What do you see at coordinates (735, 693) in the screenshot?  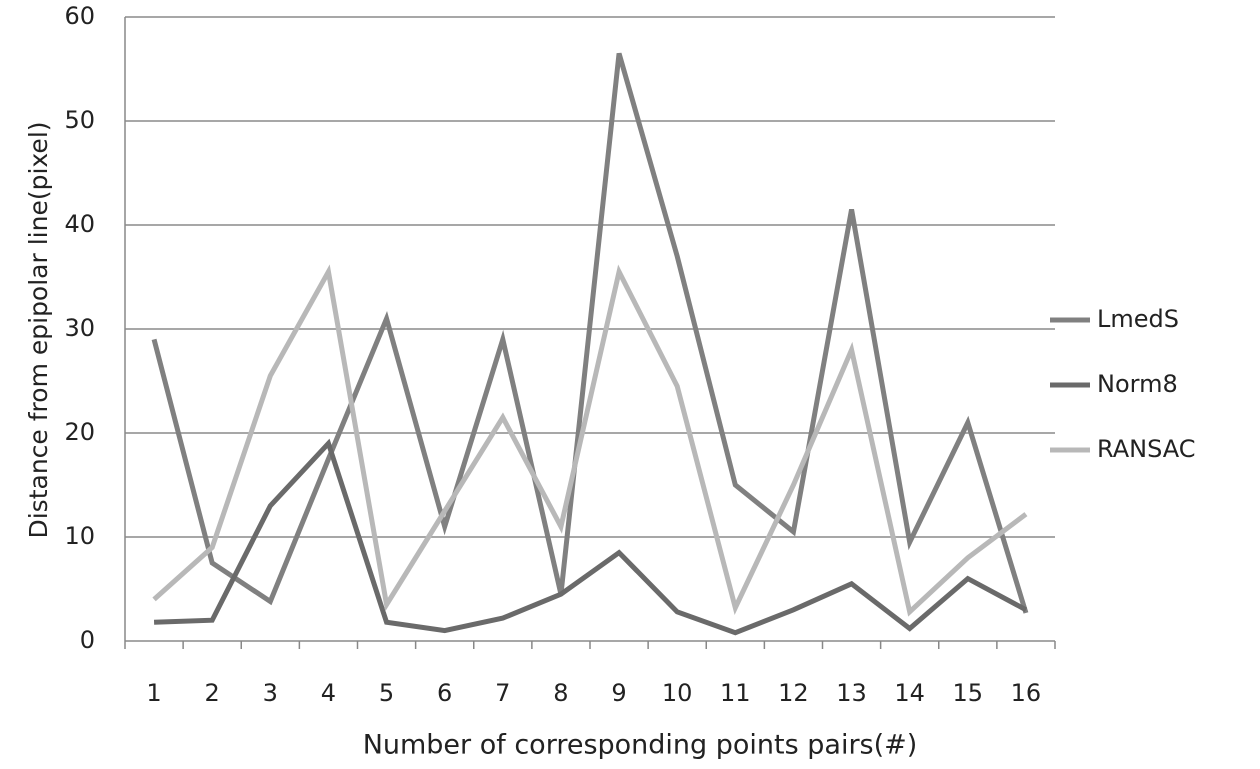 I see `x-tick-label: 11` at bounding box center [735, 693].